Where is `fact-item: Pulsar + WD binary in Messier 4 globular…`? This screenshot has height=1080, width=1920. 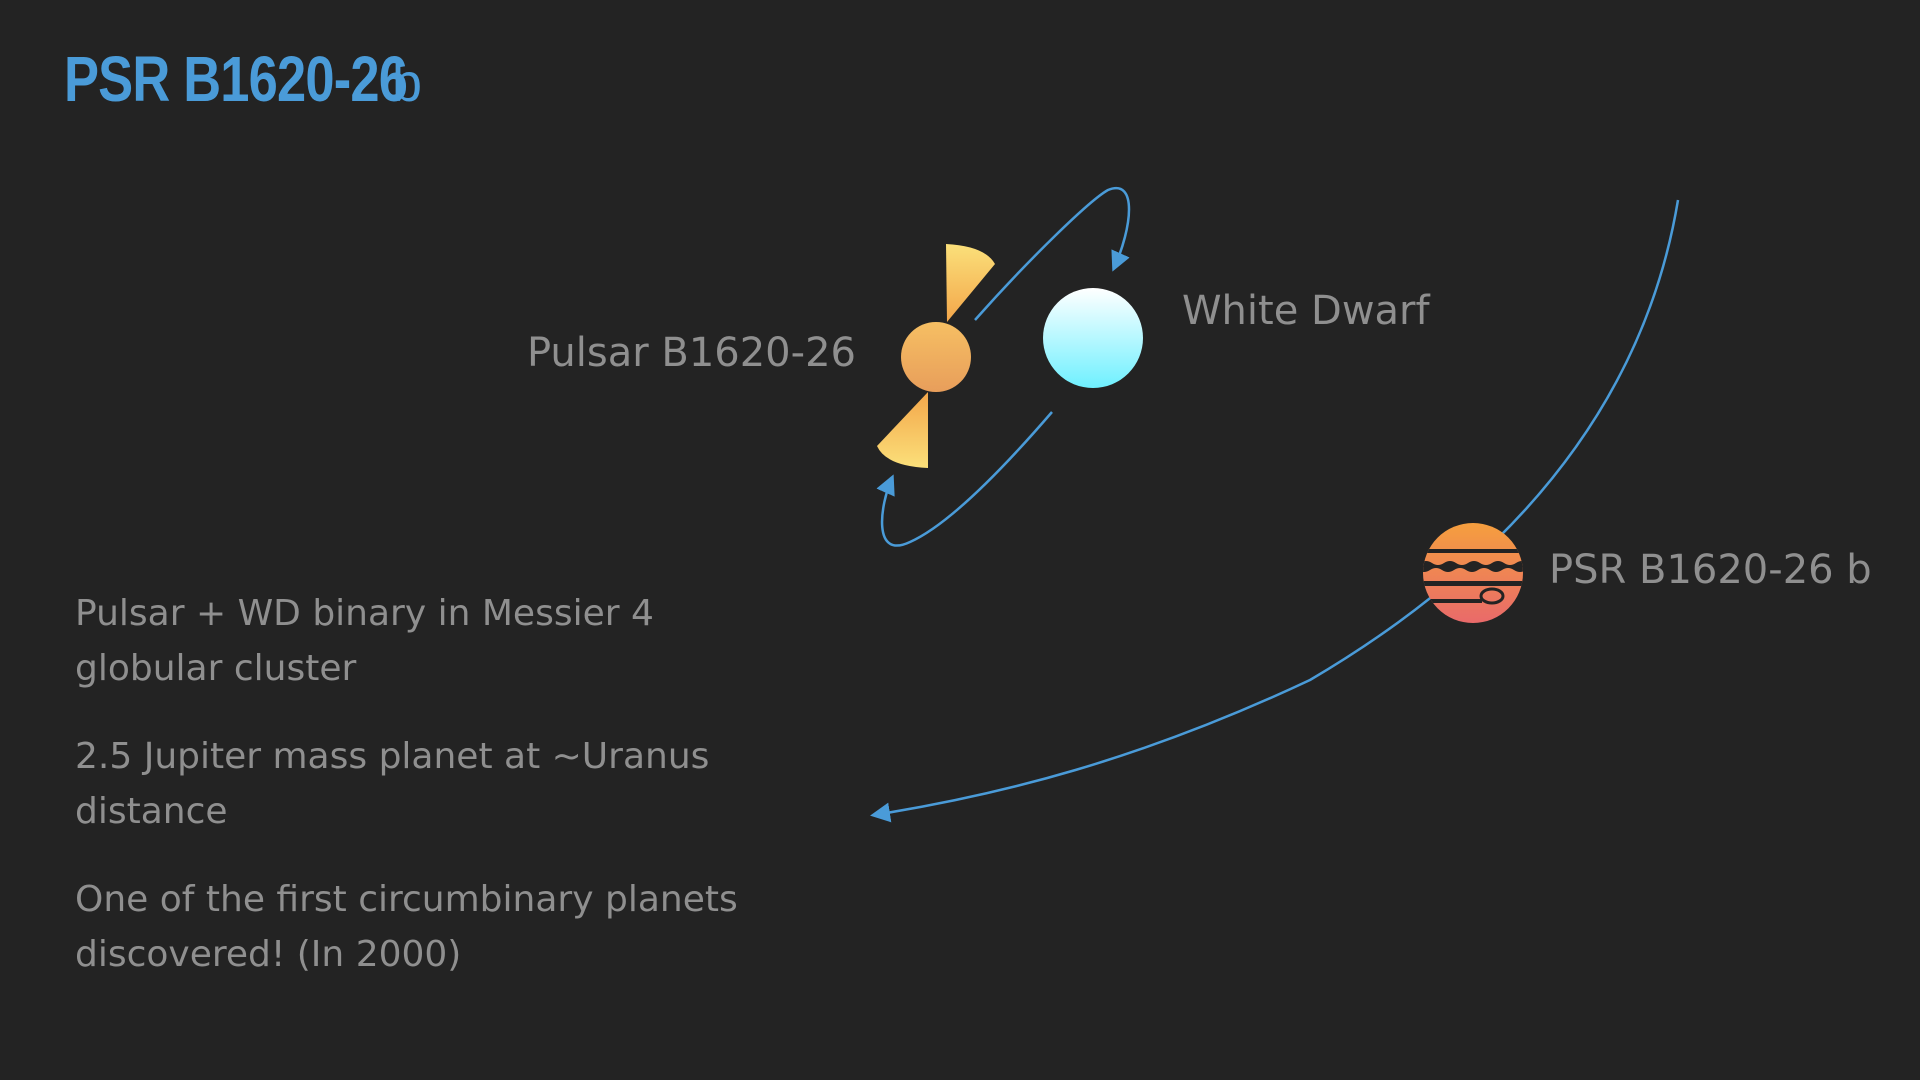 fact-item: Pulsar + WD binary in Messier 4 globular… is located at coordinates (364, 641).